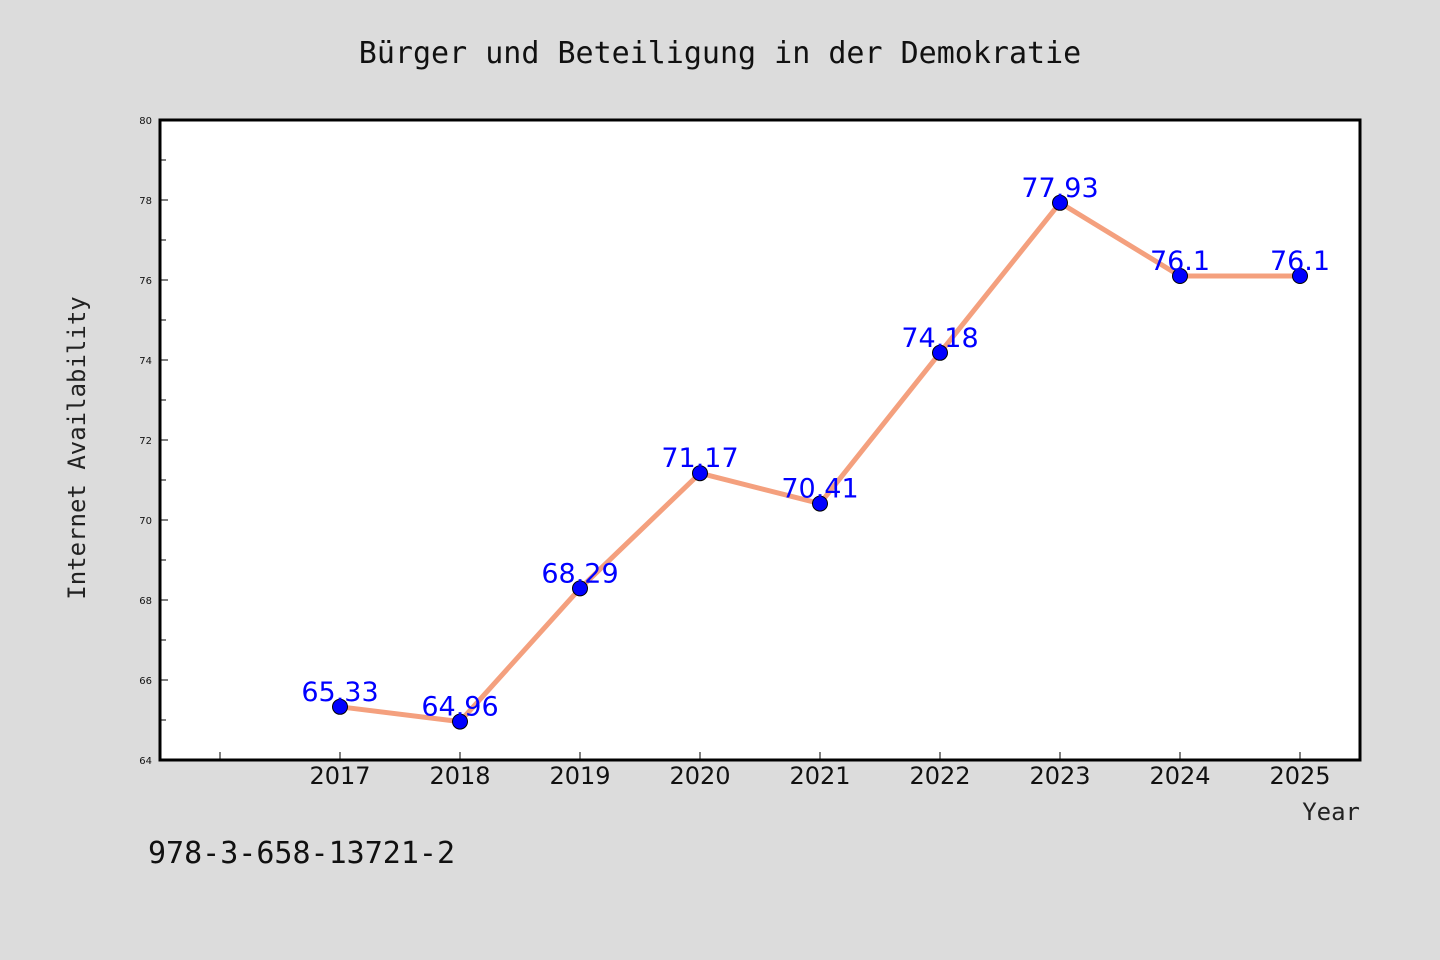 The width and height of the screenshot is (1440, 960). I want to click on y-tick-label: 66, so click(145, 681).